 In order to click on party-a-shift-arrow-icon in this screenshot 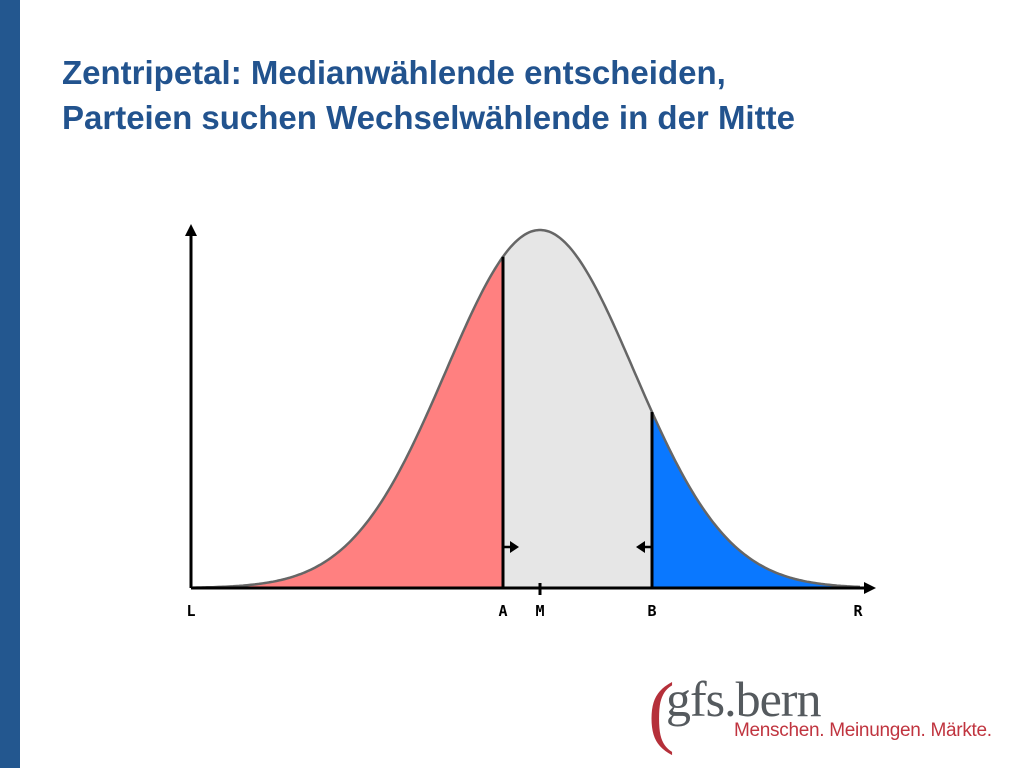, I will do `click(511, 547)`.